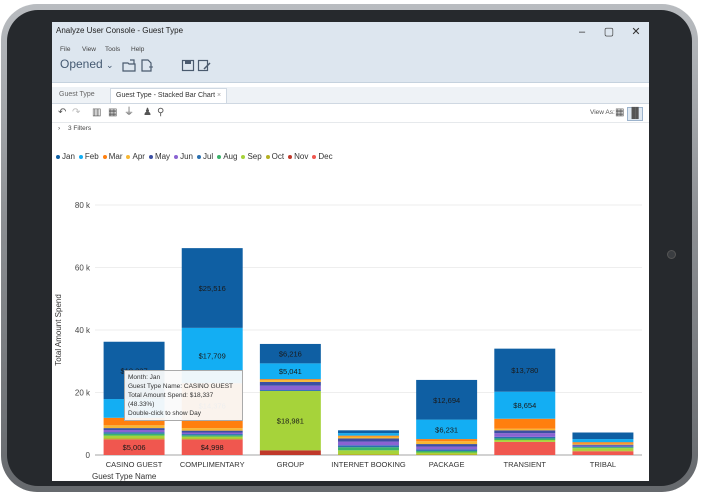  I want to click on legend-item-dec: Dec, so click(322, 156).